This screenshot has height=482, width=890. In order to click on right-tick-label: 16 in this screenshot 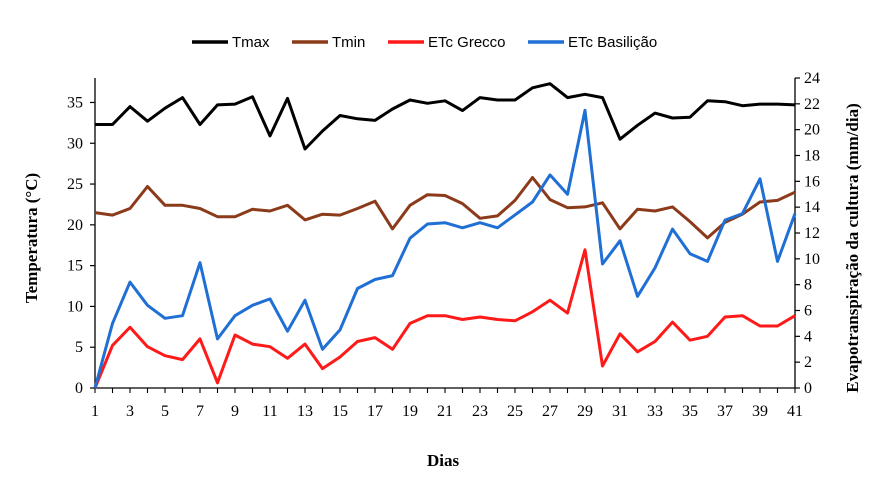, I will do `click(812, 181)`.